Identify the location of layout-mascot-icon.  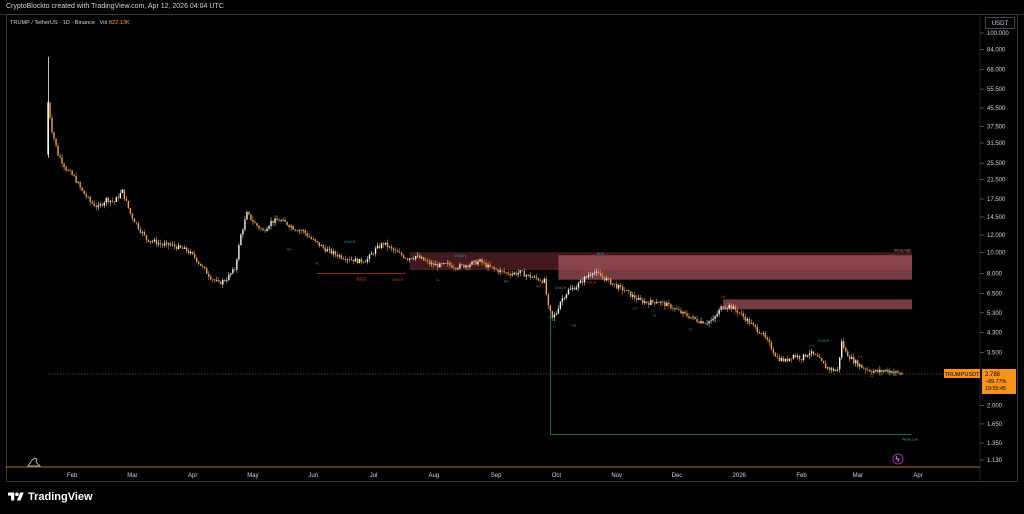
(34, 462).